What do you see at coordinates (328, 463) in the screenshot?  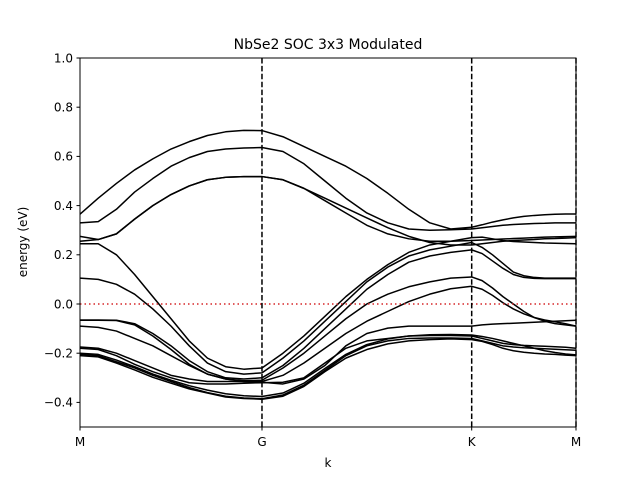 I see `x-axis-label: k` at bounding box center [328, 463].